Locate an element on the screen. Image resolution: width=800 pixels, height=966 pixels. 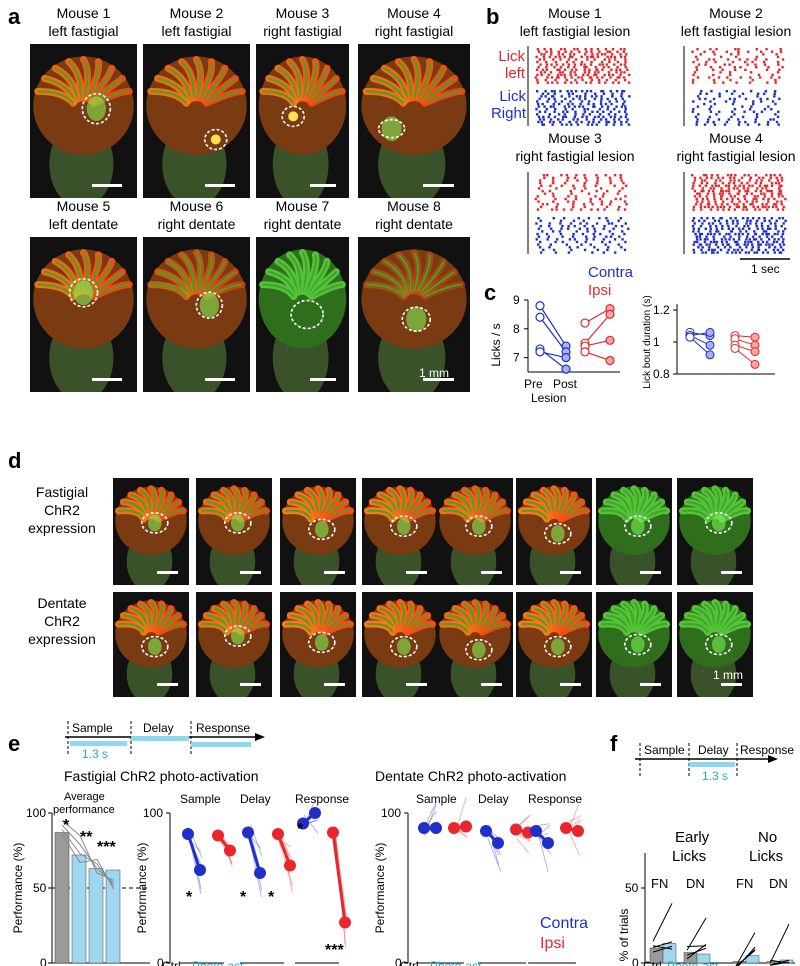
chr2-dentate-slice-5-scale-bar is located at coordinates (492, 684).